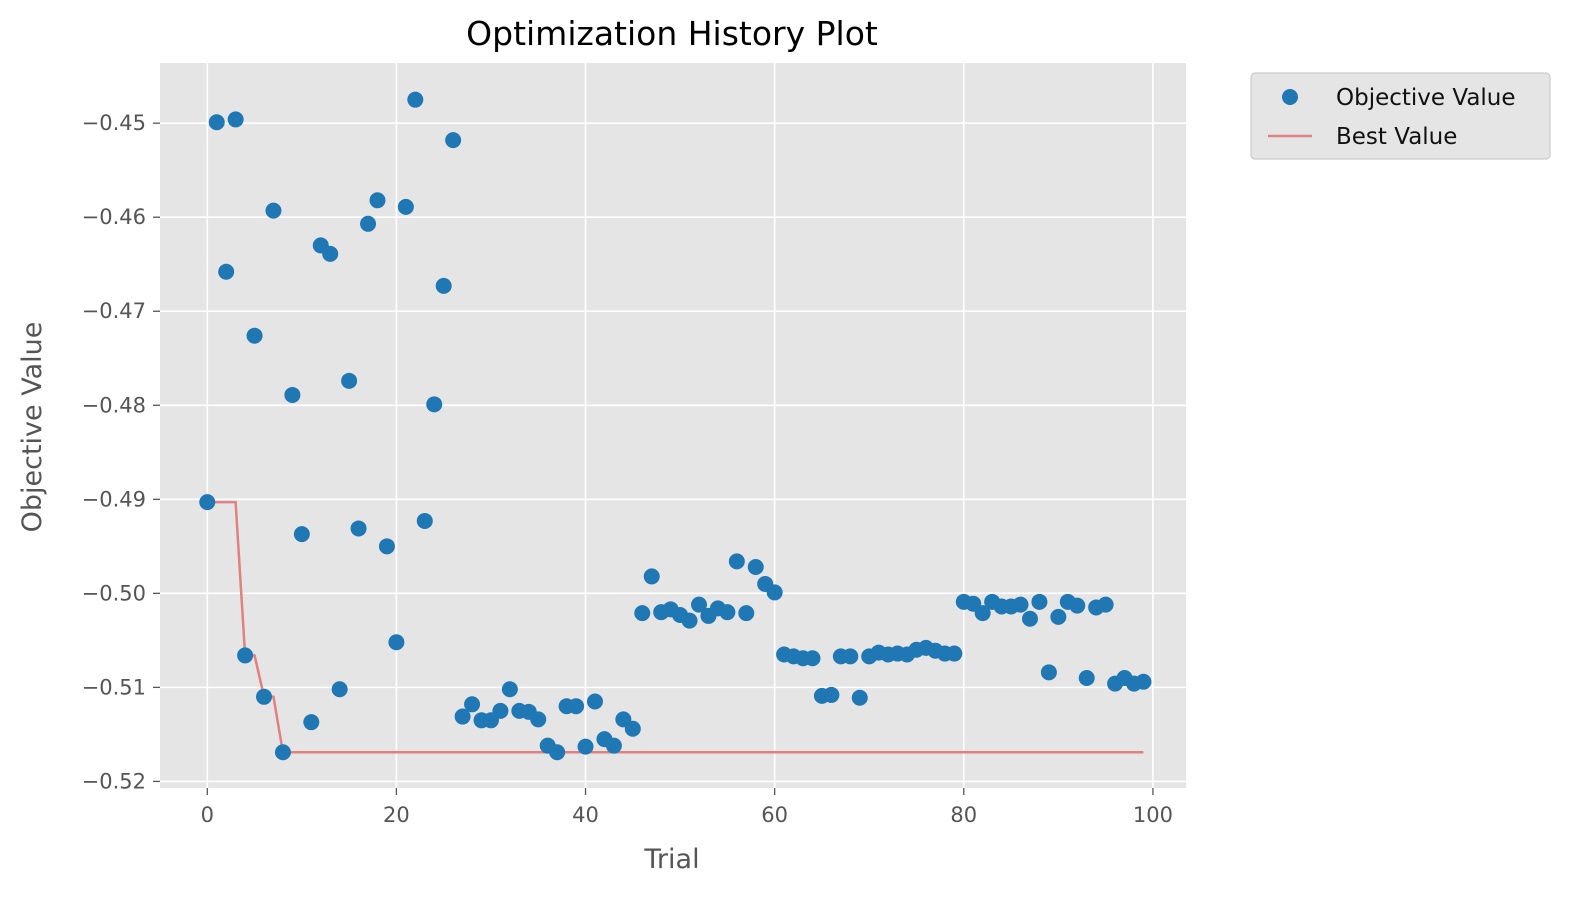 This screenshot has height=907, width=1590. I want to click on y-tick-label: −0.47, so click(114, 311).